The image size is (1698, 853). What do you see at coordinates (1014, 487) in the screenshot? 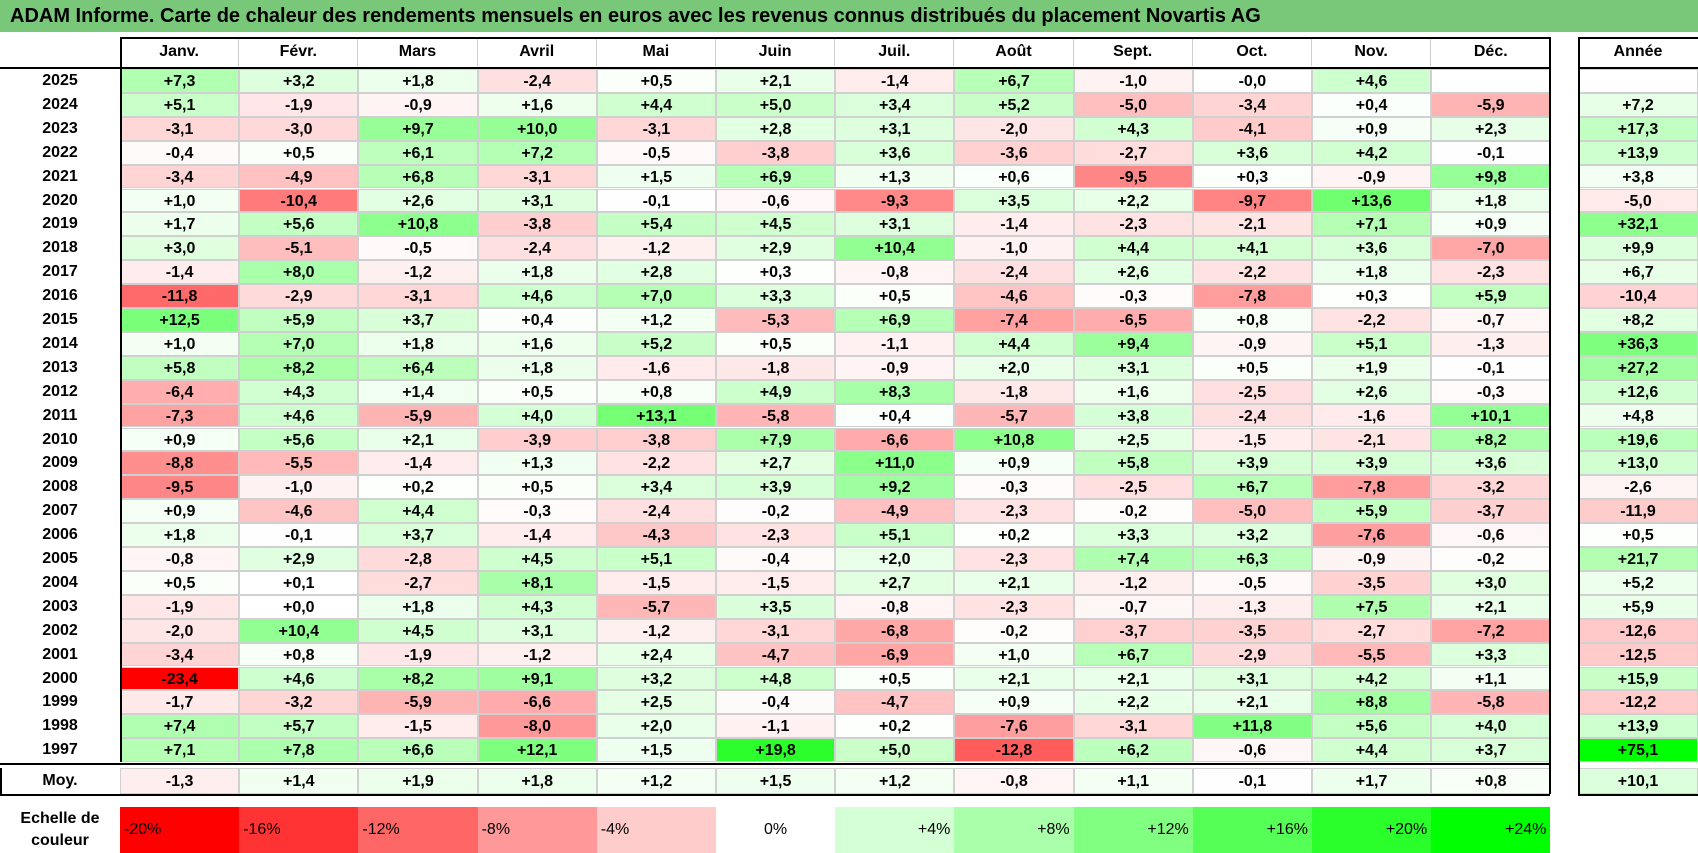
I see `heatmap-cell: -0,3` at bounding box center [1014, 487].